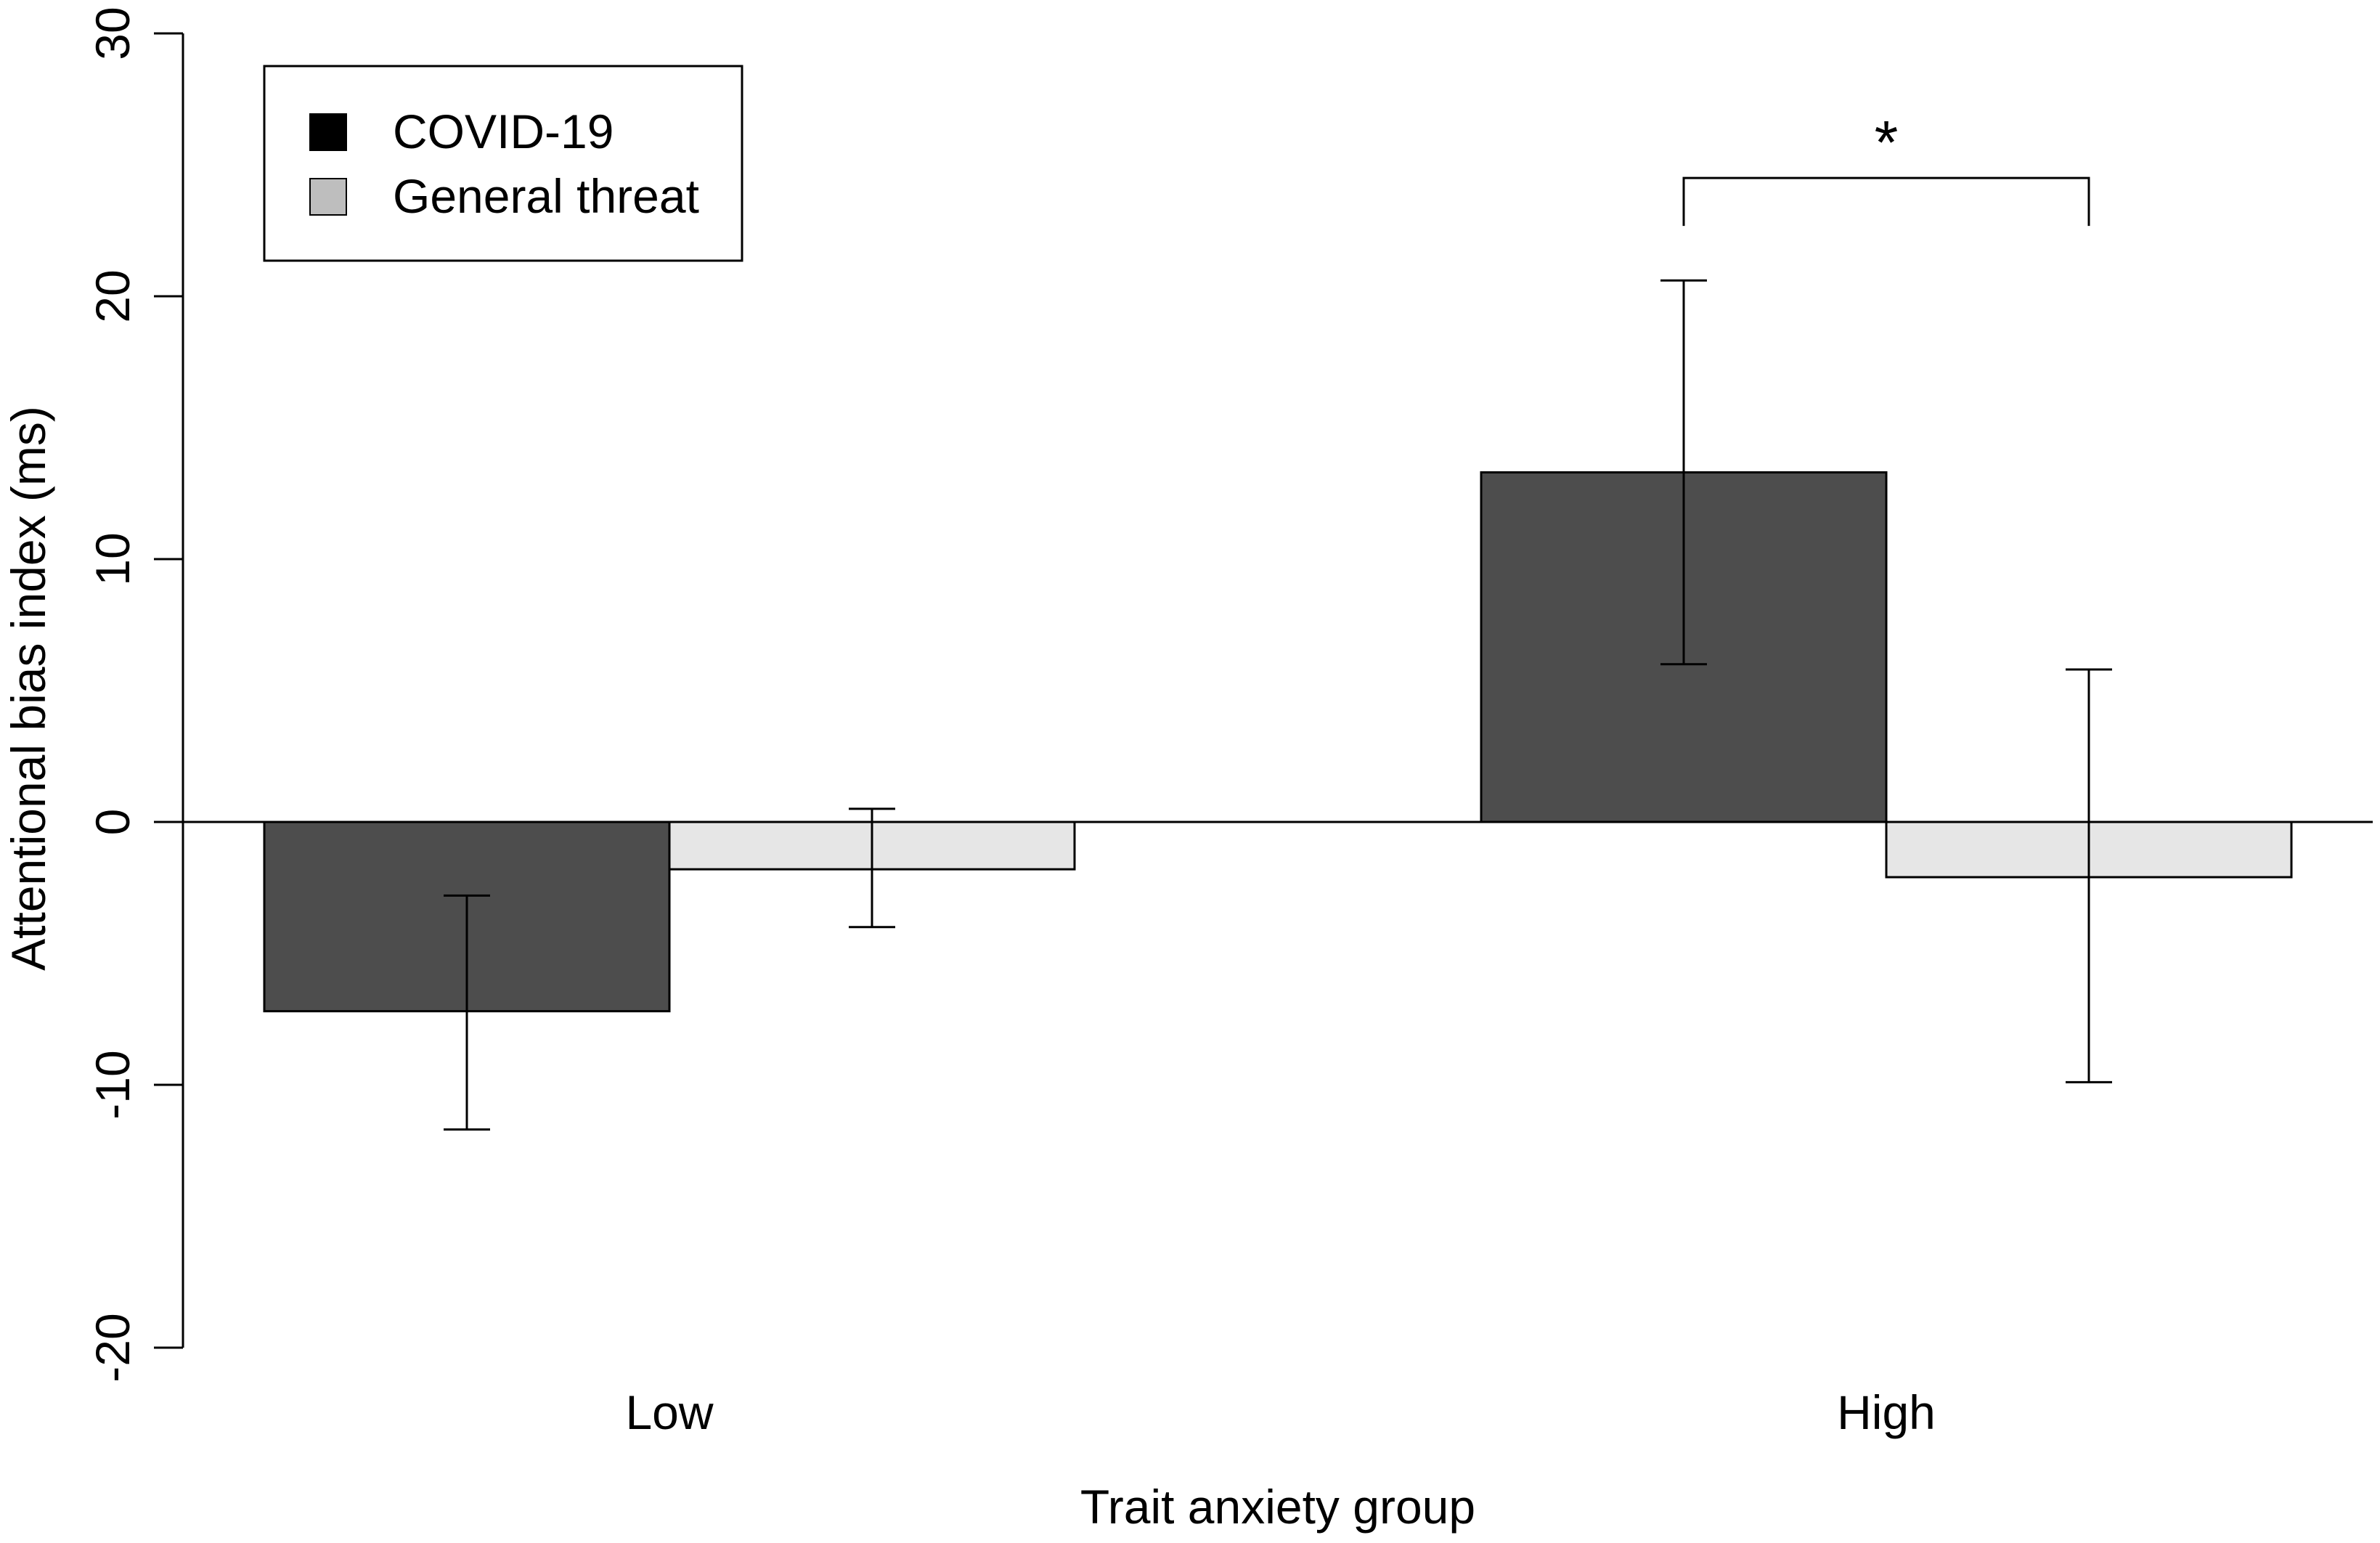 The height and width of the screenshot is (1543, 2380). Describe the element at coordinates (328, 132) in the screenshot. I see `legend-swatch-covid` at that location.